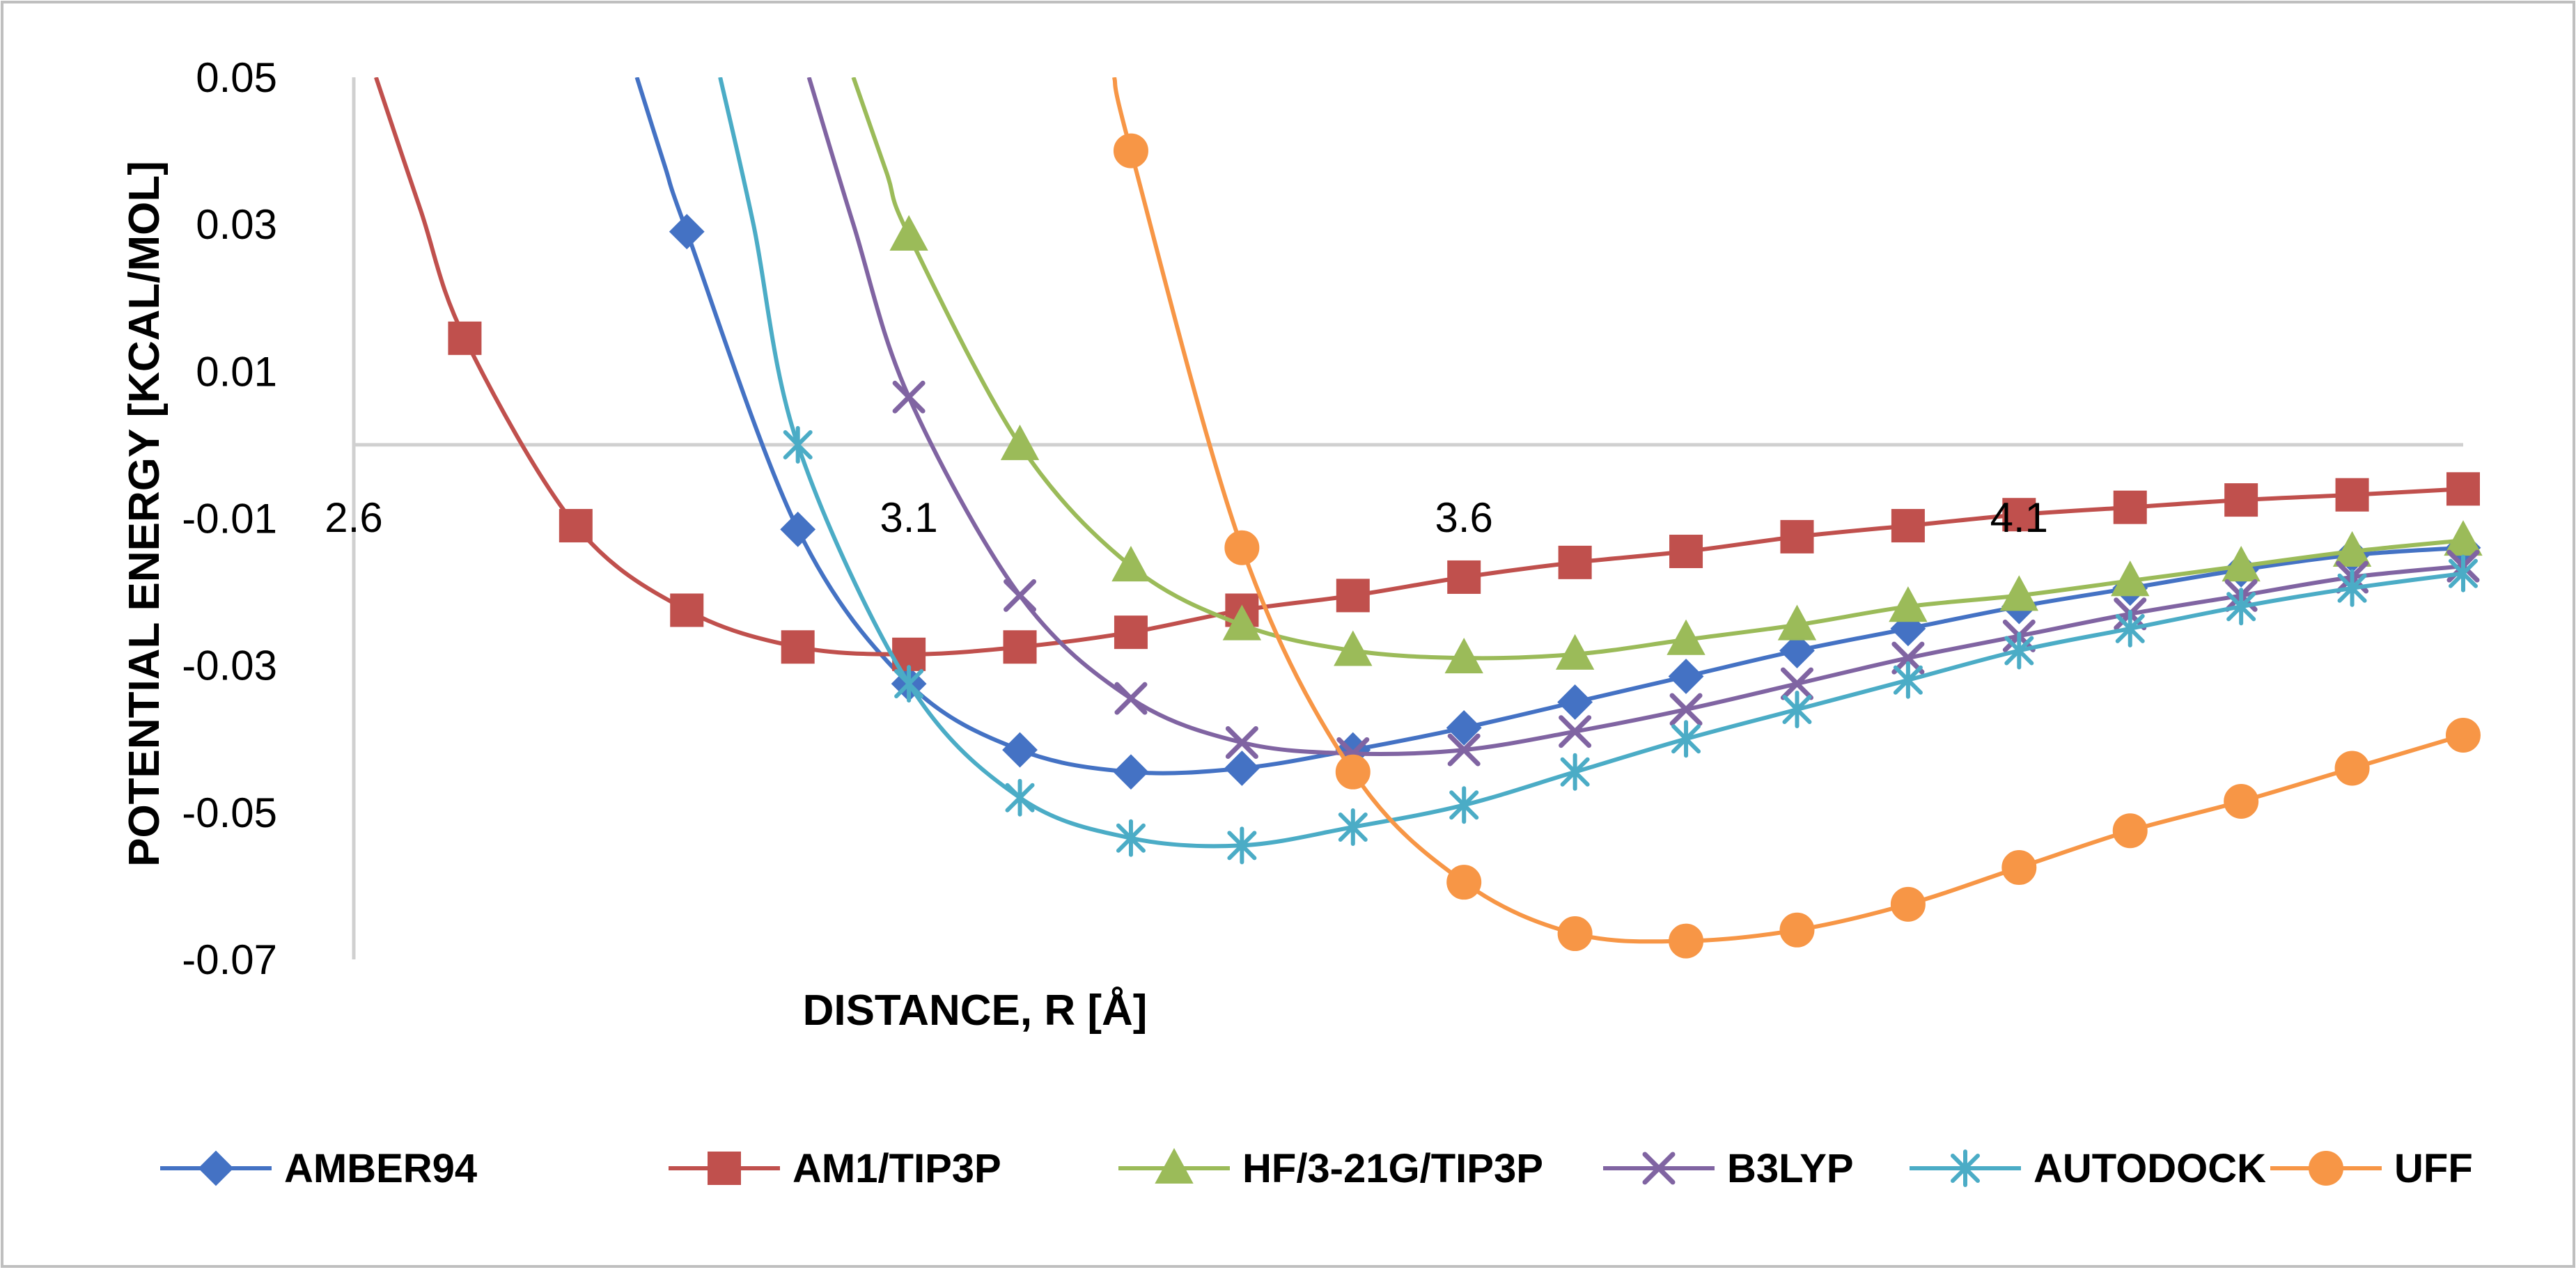  What do you see at coordinates (1790, 1168) in the screenshot?
I see `legend-label: B3LYP` at bounding box center [1790, 1168].